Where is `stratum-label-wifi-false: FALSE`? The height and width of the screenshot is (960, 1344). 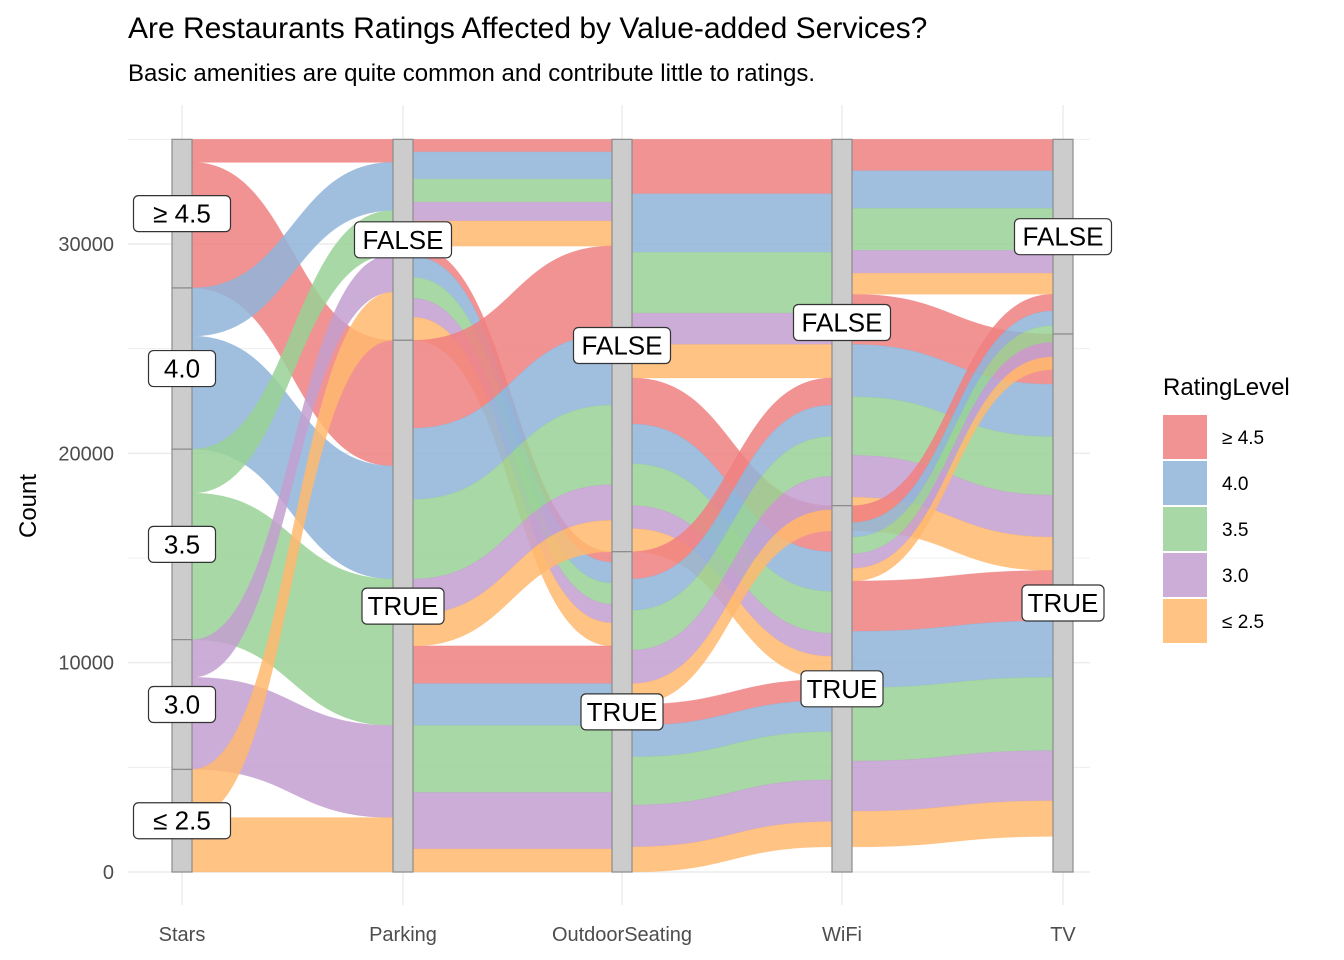 stratum-label-wifi-false: FALSE is located at coordinates (842, 322).